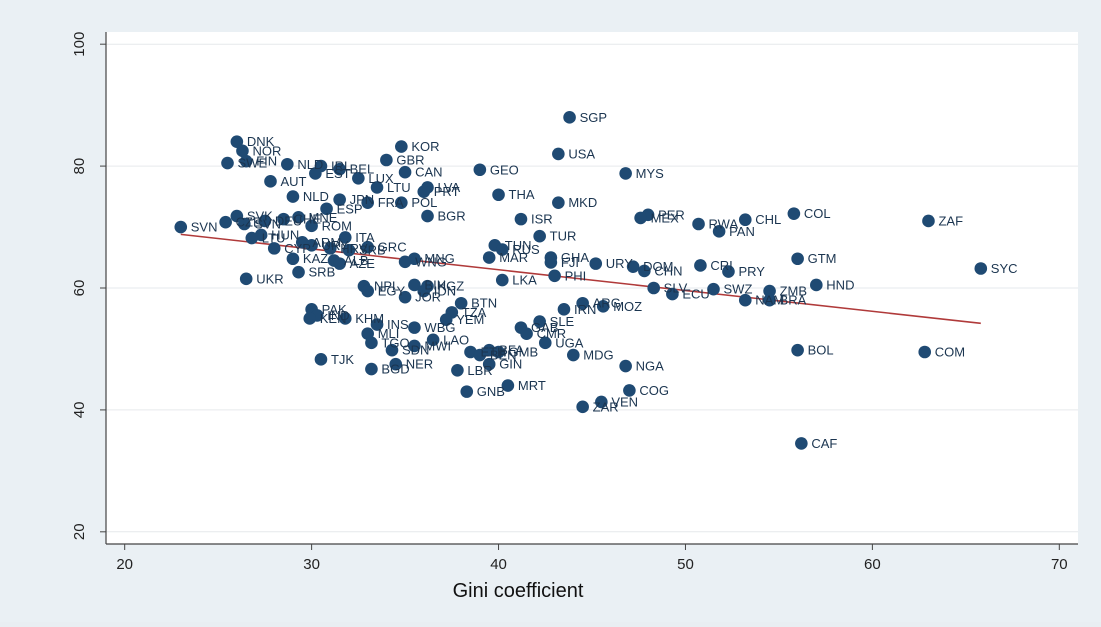 This screenshot has width=1101, height=627. What do you see at coordinates (751, 271) in the screenshot?
I see `data-point-label: PRY` at bounding box center [751, 271].